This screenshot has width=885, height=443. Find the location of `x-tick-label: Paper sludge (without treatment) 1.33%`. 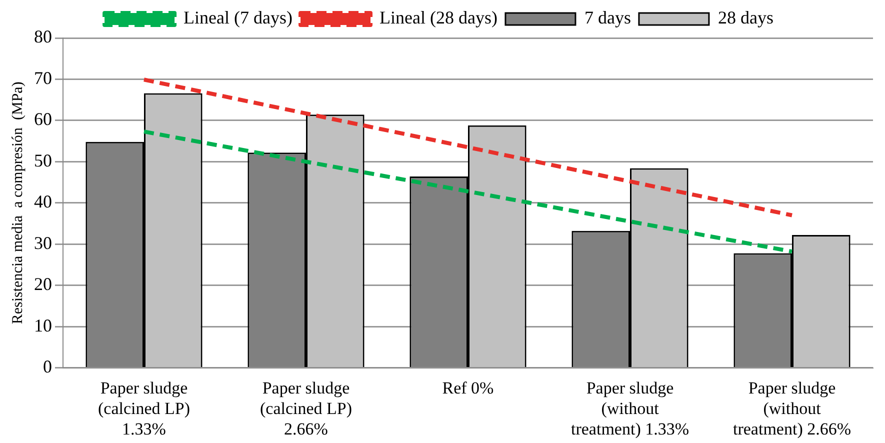

x-tick-label: Paper sludge (without treatment) 1.33% is located at coordinates (630, 408).